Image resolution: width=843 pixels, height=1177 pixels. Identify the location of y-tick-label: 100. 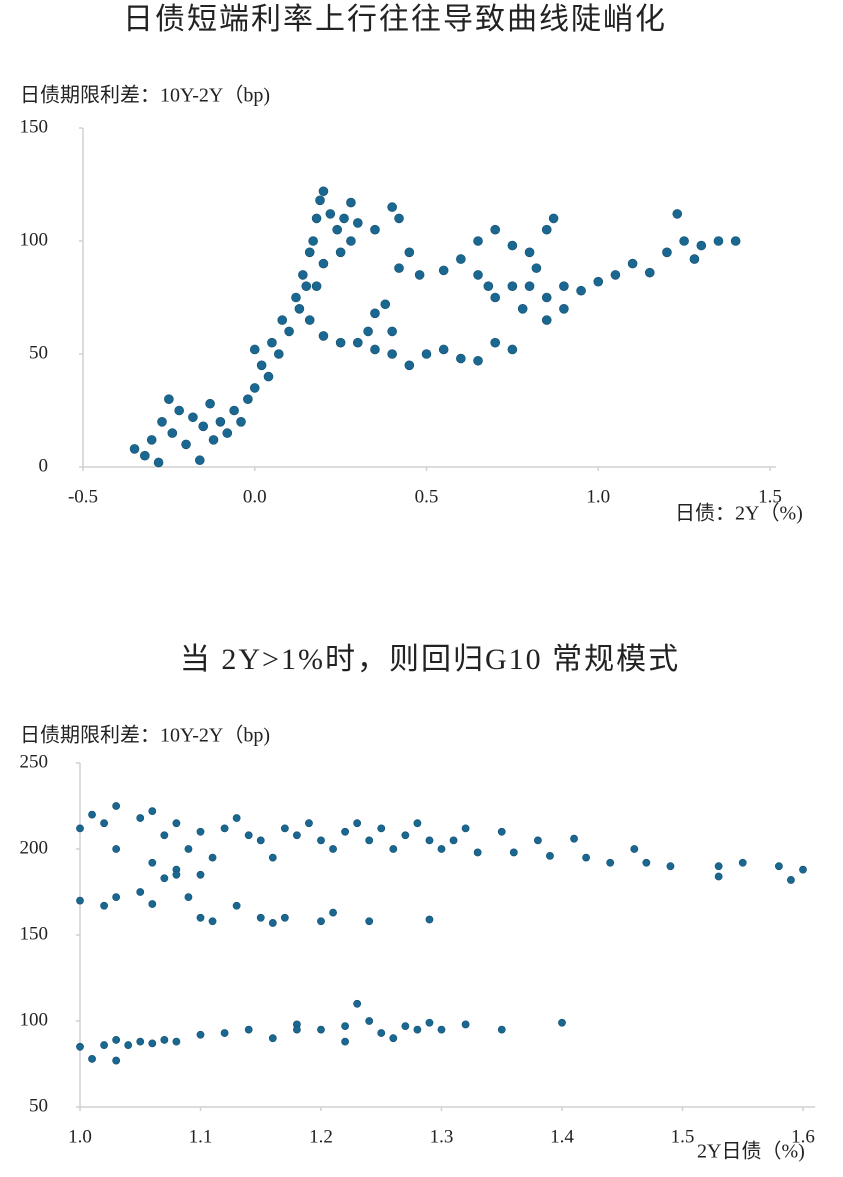
(34, 239).